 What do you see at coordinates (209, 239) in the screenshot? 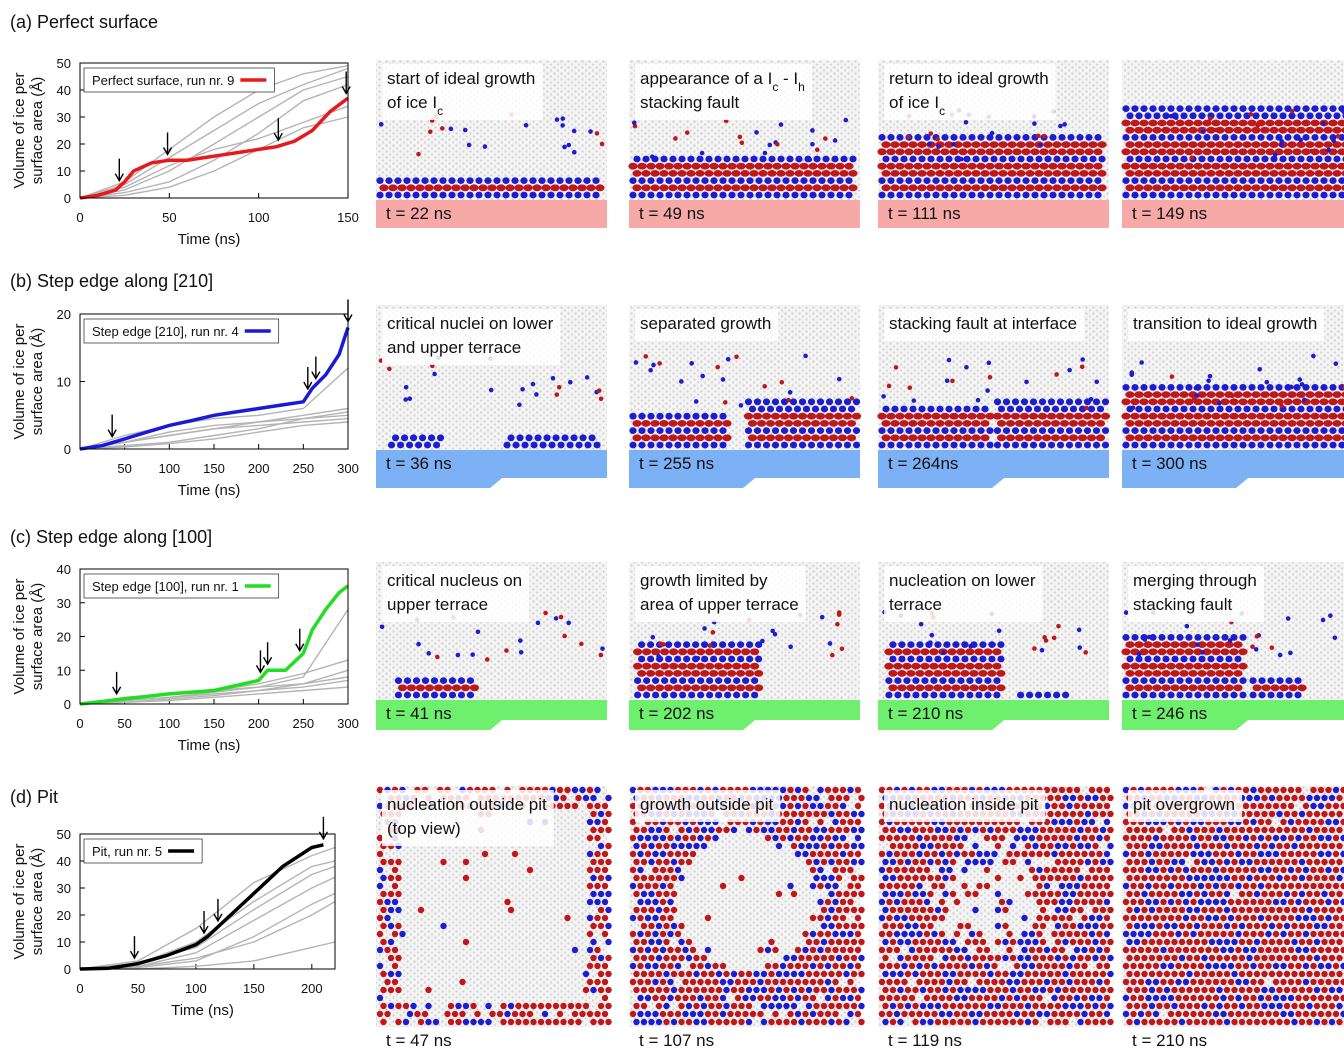
I see `x-axis-label: Time (ns)` at bounding box center [209, 239].